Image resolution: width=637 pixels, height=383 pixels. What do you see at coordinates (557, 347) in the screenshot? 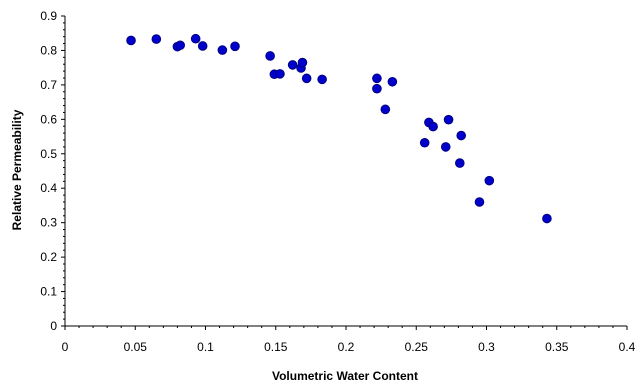
I see `x-tick-label: 0.35` at bounding box center [557, 347].